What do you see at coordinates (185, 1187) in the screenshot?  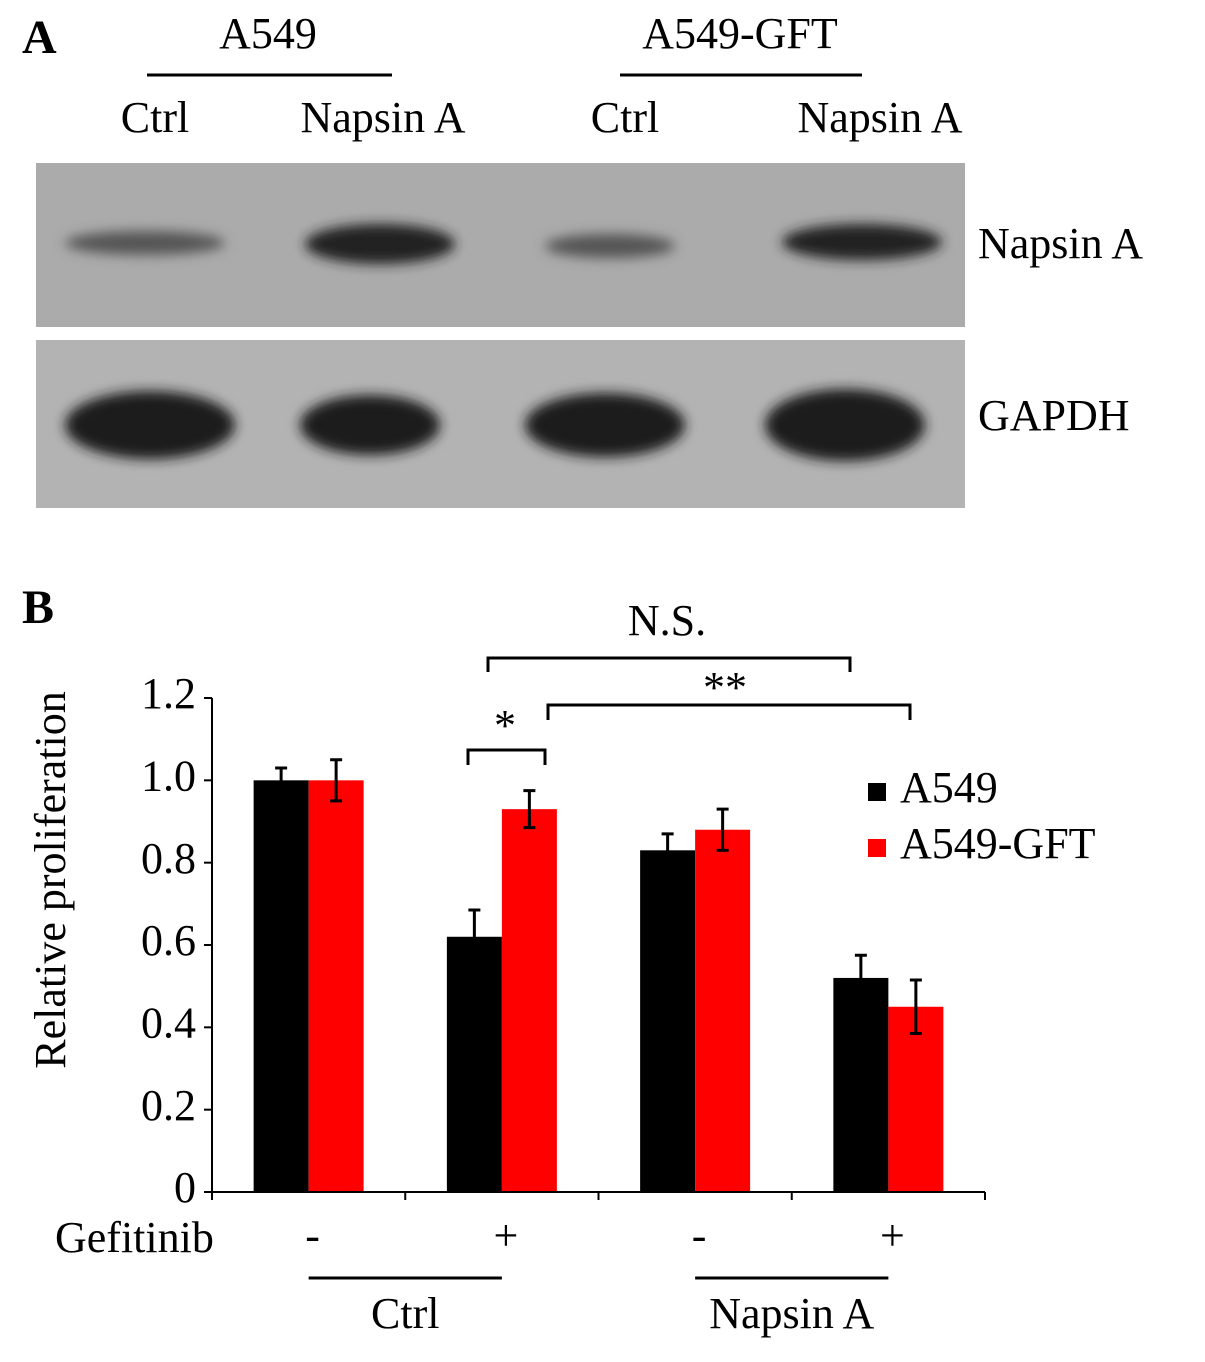 I see `y-tick-label: 0` at bounding box center [185, 1187].